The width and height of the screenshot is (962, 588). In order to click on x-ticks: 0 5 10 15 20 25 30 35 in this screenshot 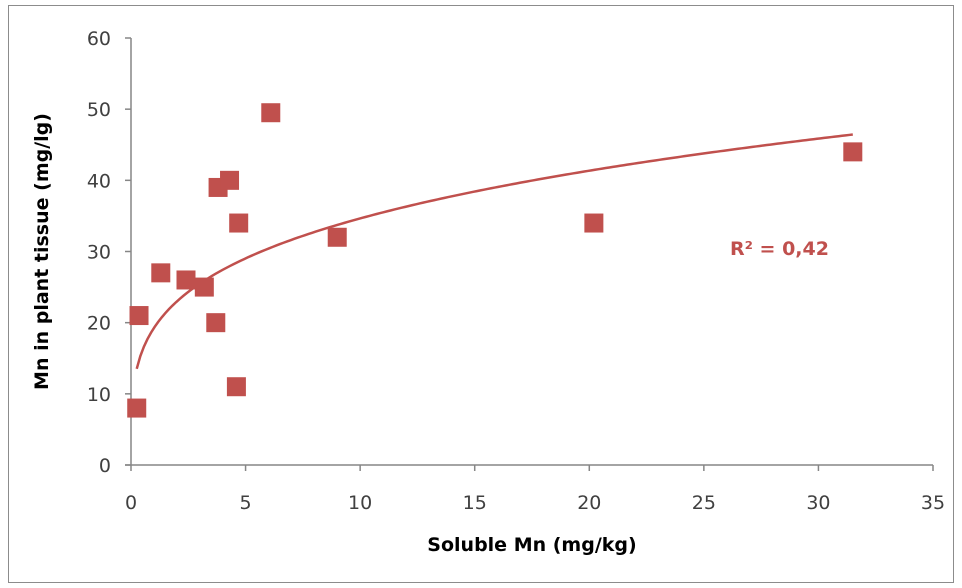, I will do `click(535, 489)`.